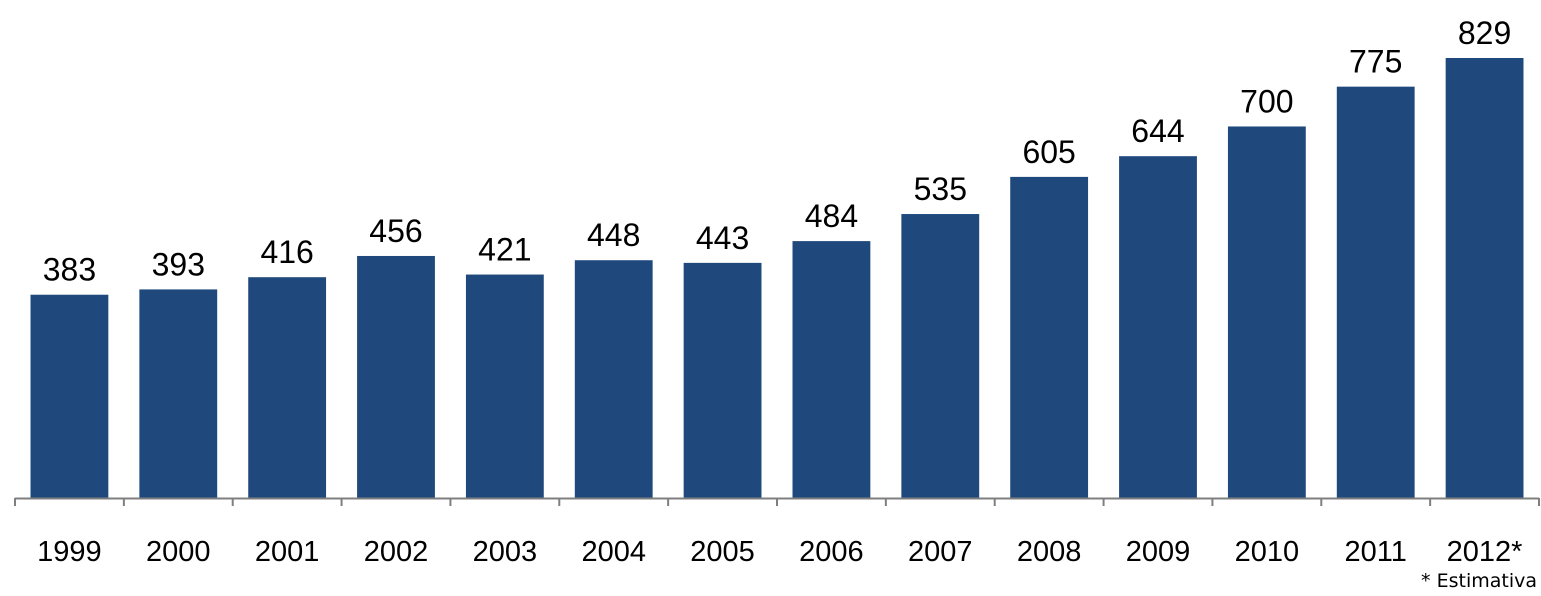 The height and width of the screenshot is (596, 1541). Describe the element at coordinates (69, 552) in the screenshot. I see `tick-label-1999: 1999` at that location.